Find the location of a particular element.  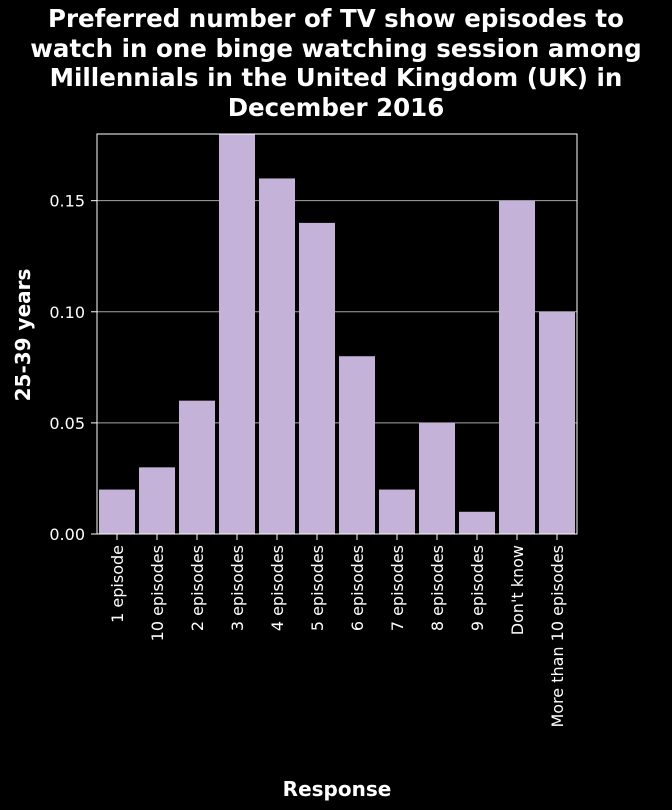

x-tick-label: 9 episodes is located at coordinates (477, 588).